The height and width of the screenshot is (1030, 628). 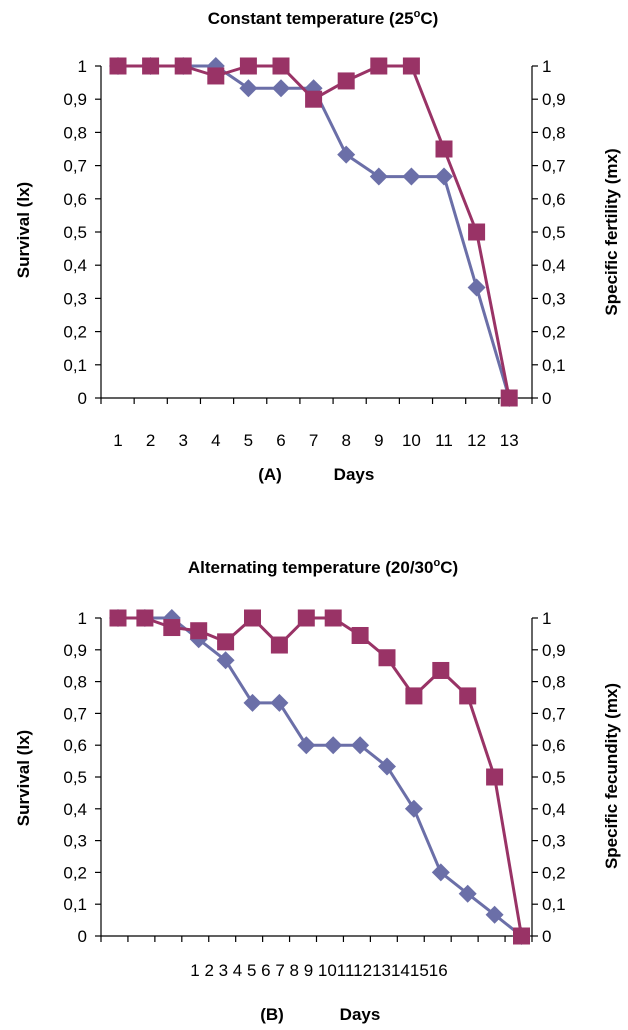 I want to click on chart-b-right-tick-label: 0,6, so click(x=554, y=745).